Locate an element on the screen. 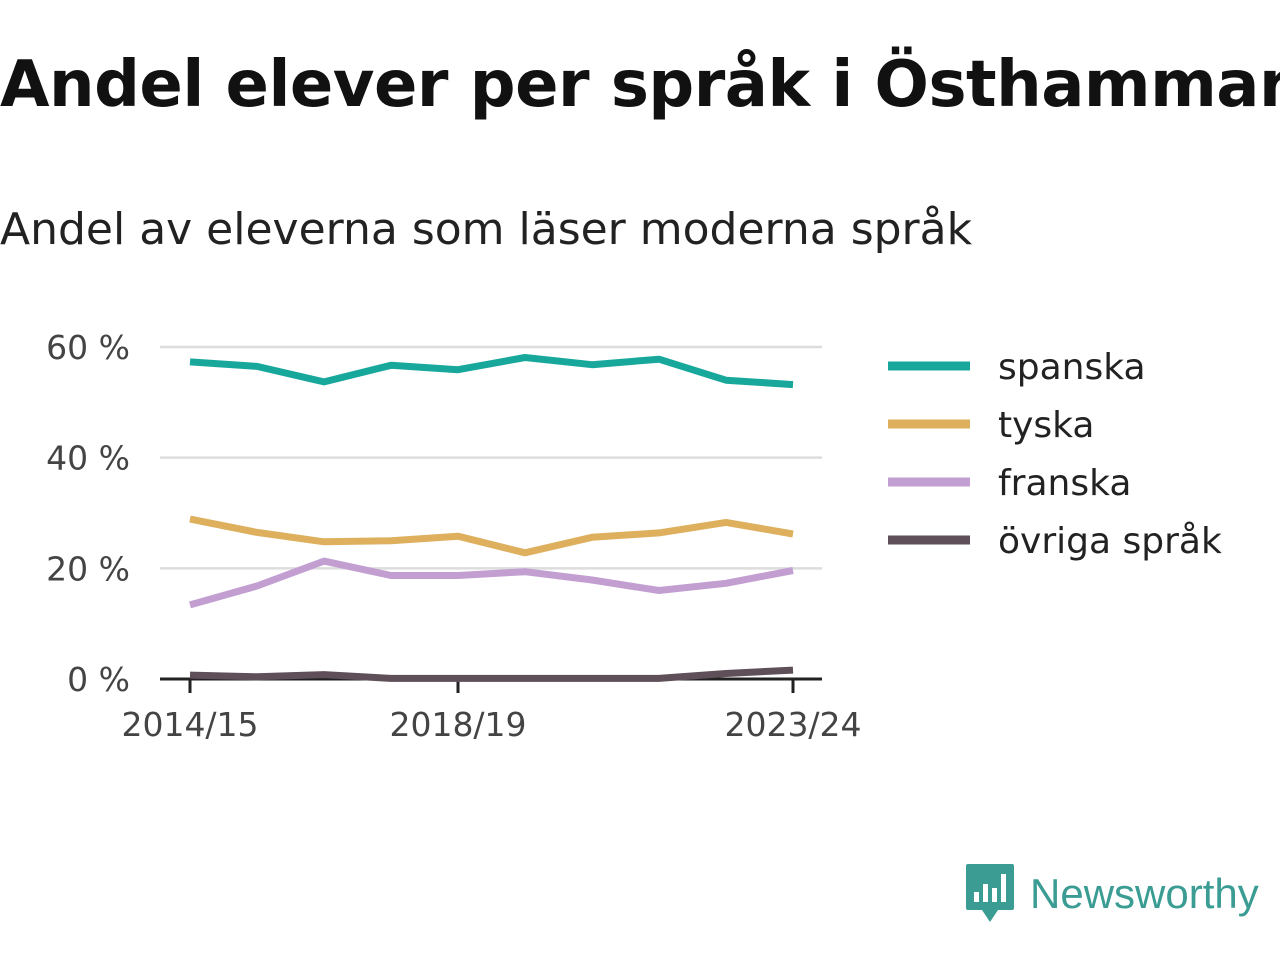  legend-label: övriga språk is located at coordinates (1110, 541).